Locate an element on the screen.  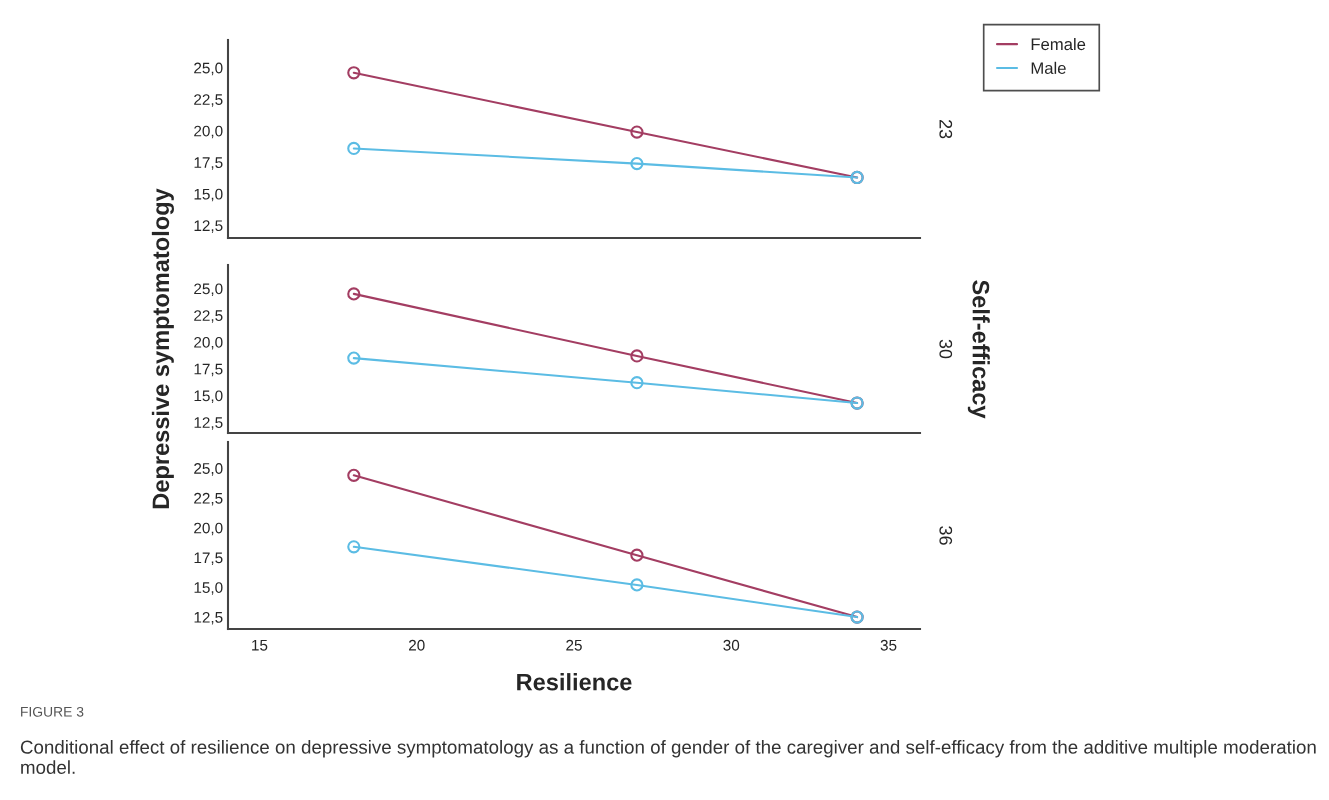
x-tick-label: 30 is located at coordinates (731, 645).